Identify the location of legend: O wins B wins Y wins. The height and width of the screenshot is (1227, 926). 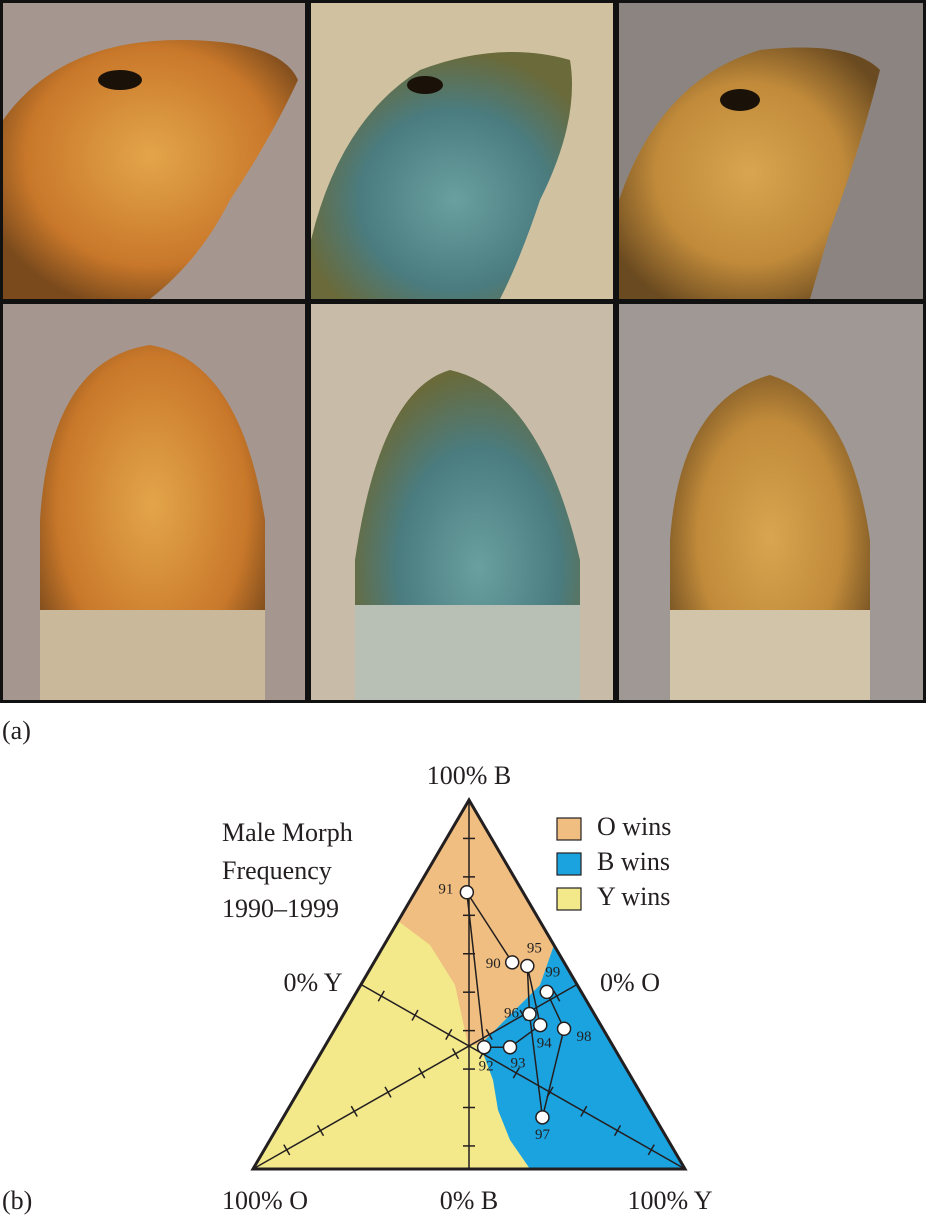
(613, 861).